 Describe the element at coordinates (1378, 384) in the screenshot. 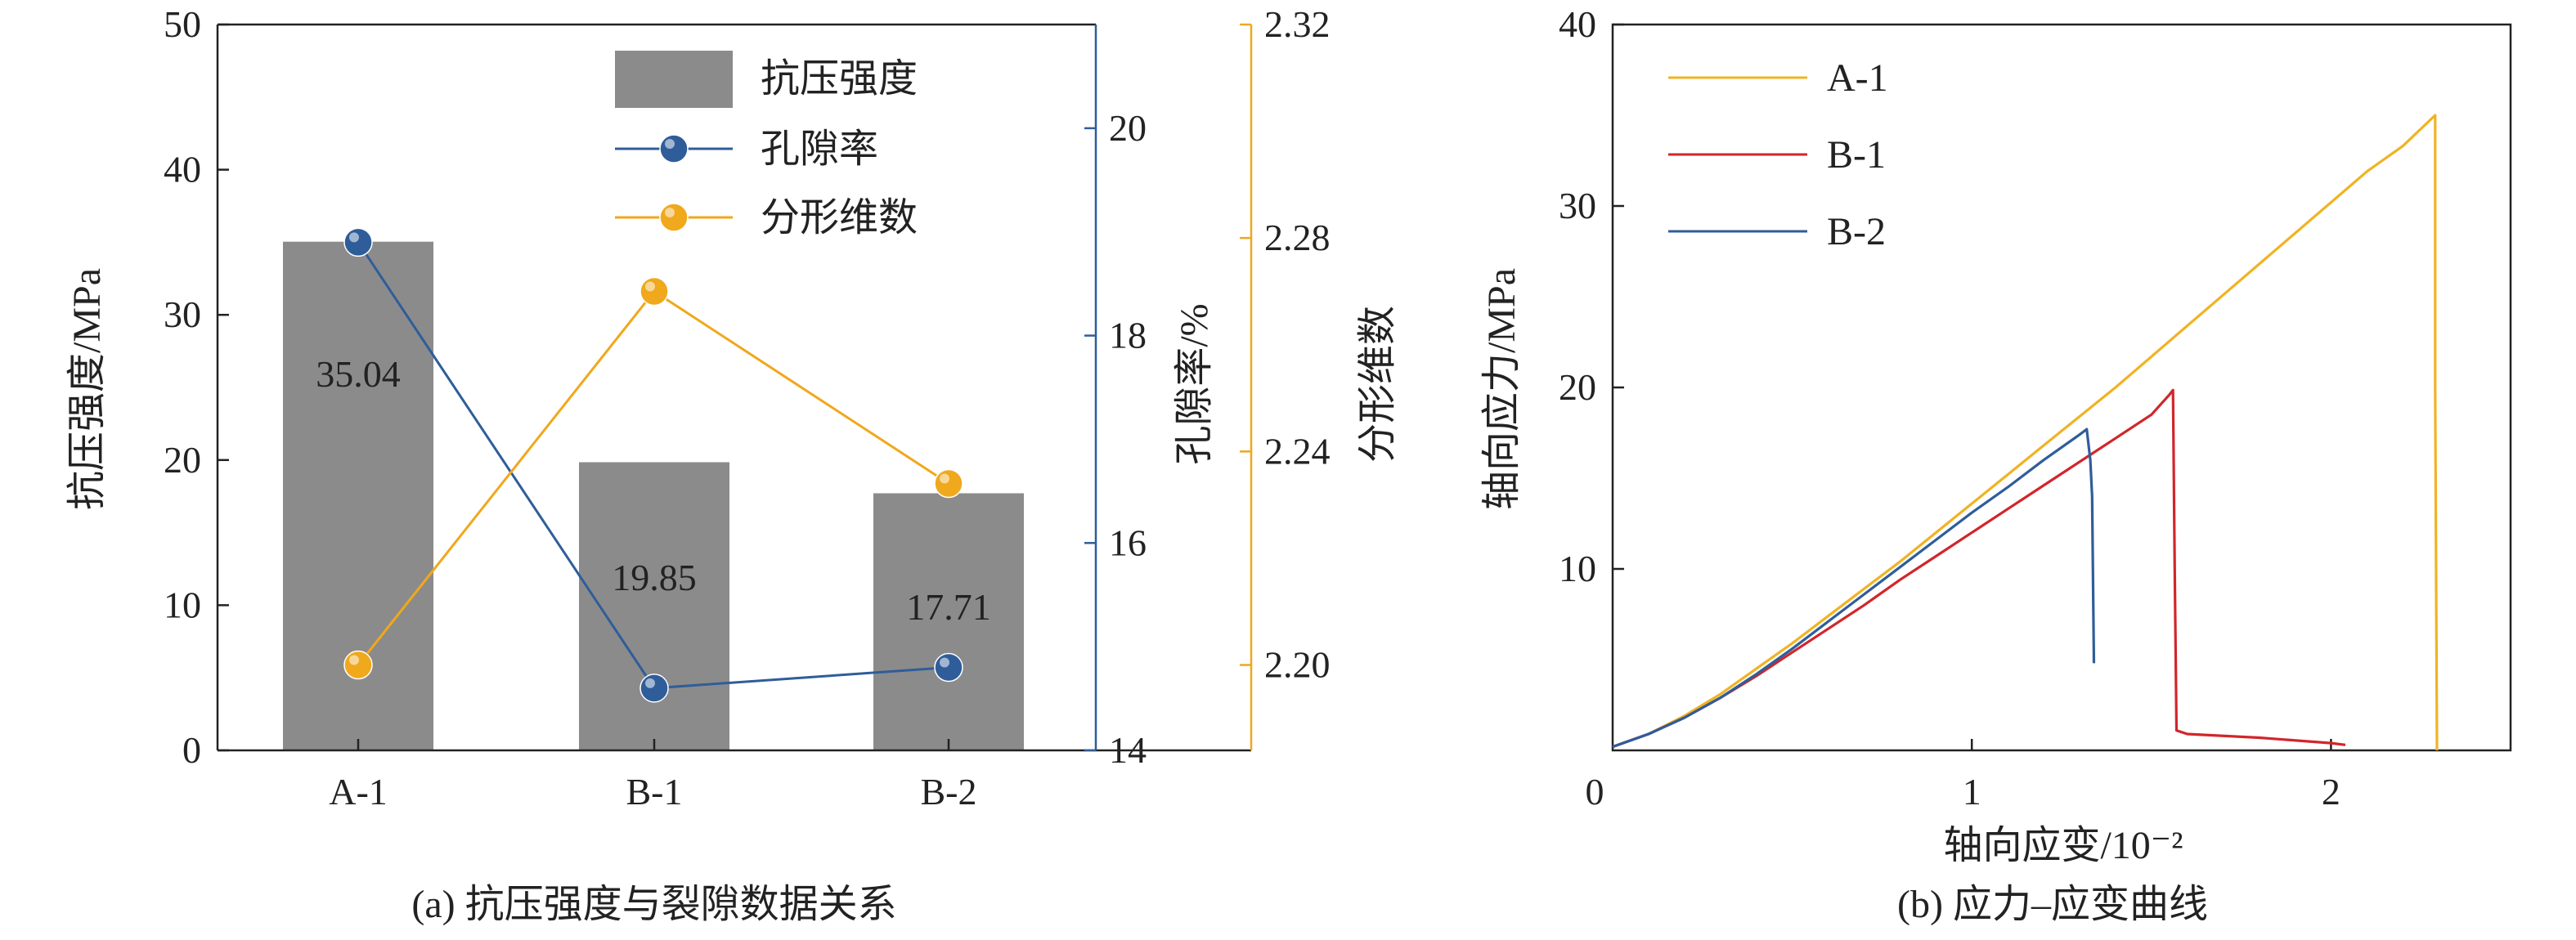

I see `y3-axis-title-fractal-dimension: 分形维数` at that location.